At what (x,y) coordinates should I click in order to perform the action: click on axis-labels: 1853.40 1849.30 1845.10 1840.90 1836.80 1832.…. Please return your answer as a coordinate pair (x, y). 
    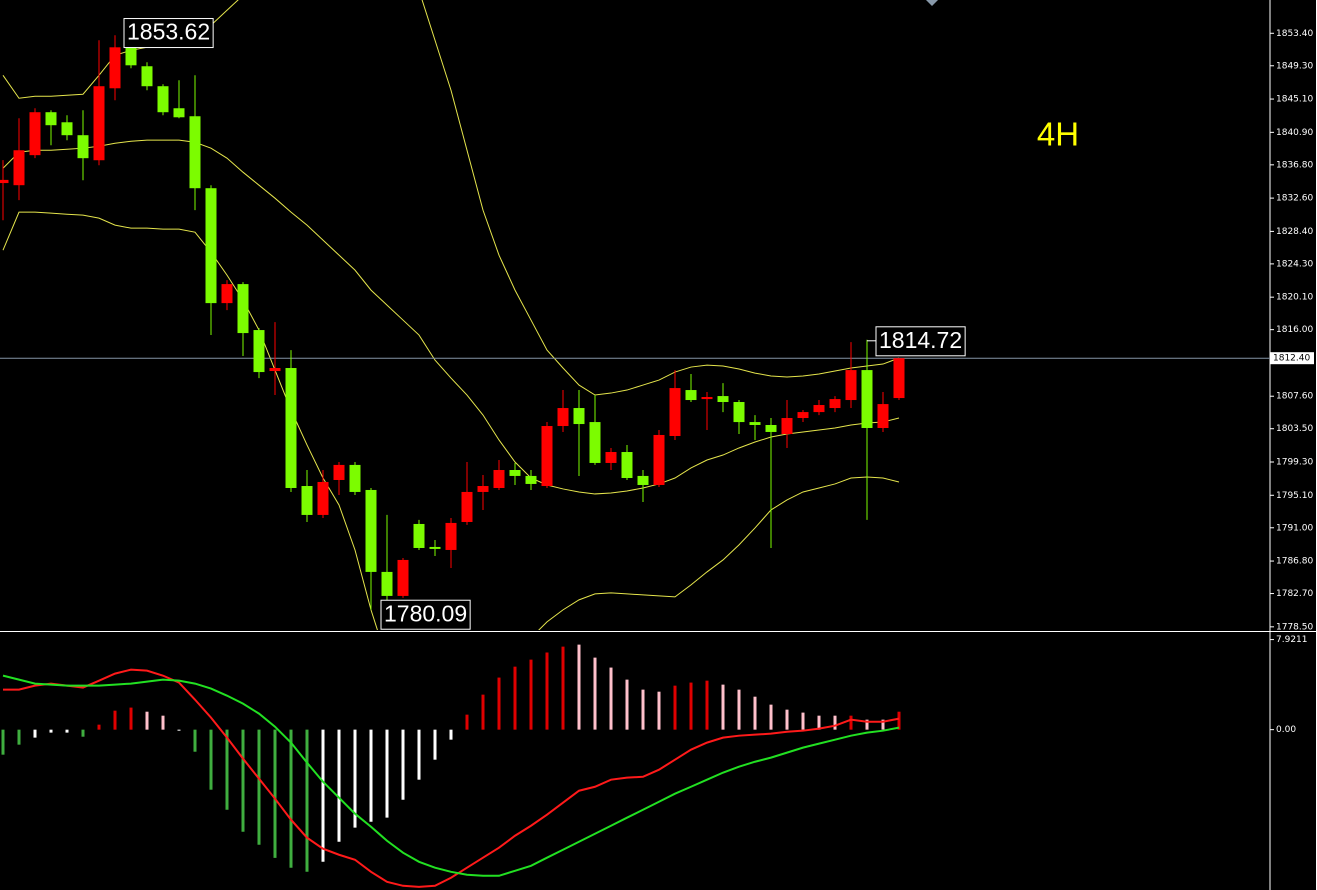
    Looking at the image, I should click on (1292, 382).